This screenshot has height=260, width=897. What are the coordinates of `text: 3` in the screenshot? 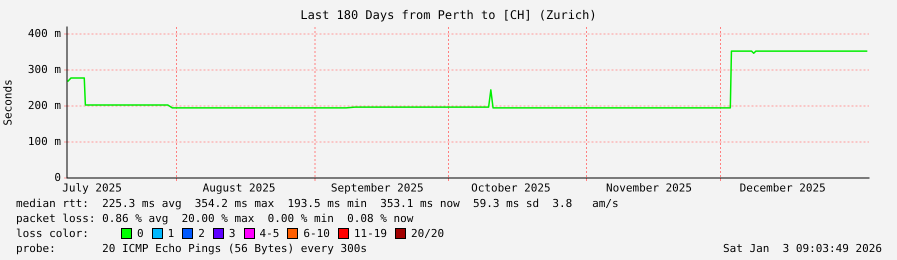 It's located at (232, 233).